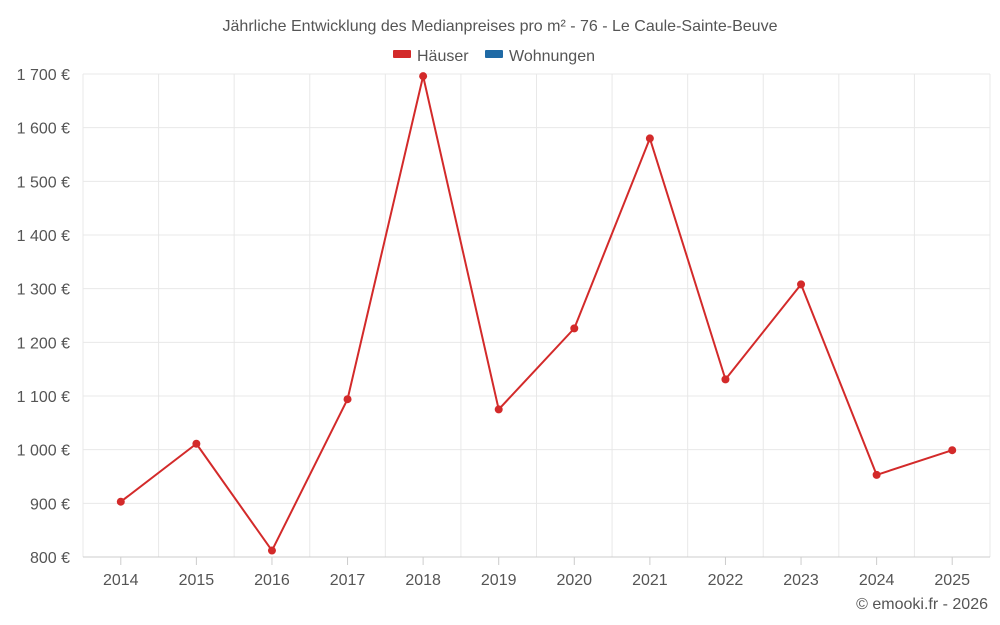  I want to click on y-tick-label: 1 300 €, so click(43, 290).